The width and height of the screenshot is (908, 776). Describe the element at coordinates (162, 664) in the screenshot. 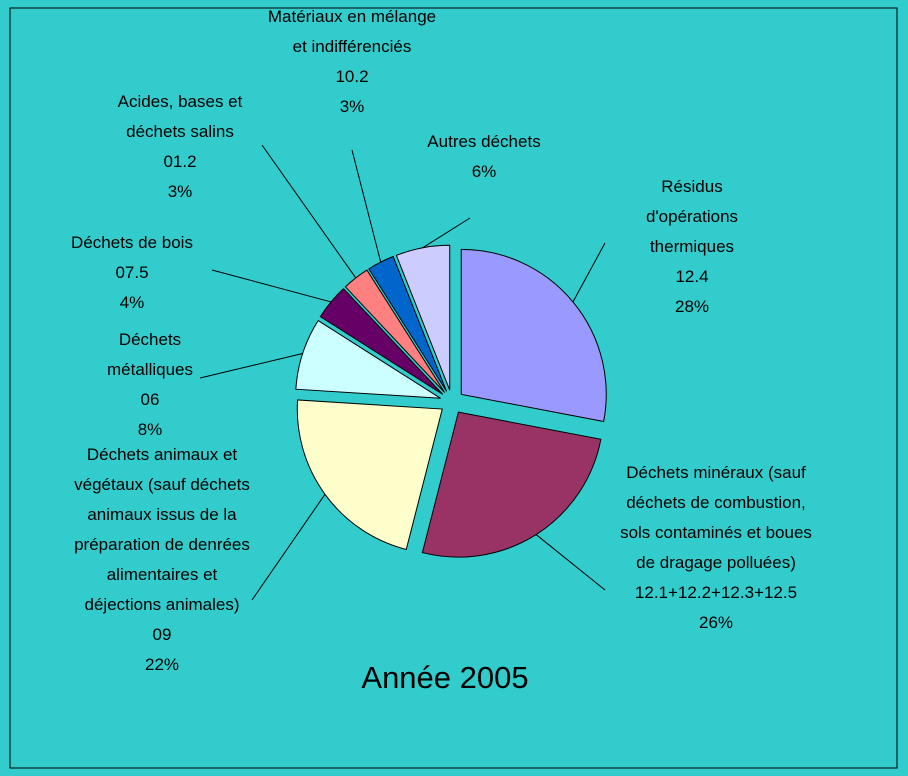

I see `percent-label: 22%` at that location.